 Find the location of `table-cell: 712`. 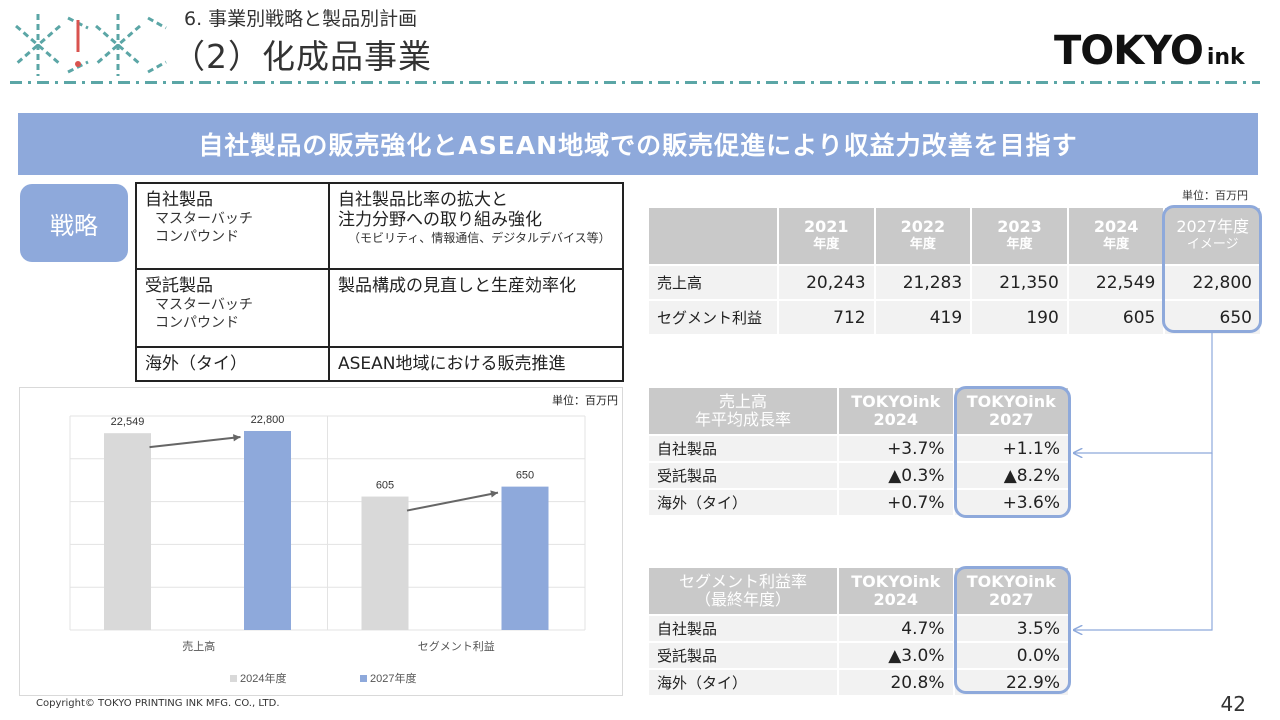

table-cell: 712 is located at coordinates (826, 317).